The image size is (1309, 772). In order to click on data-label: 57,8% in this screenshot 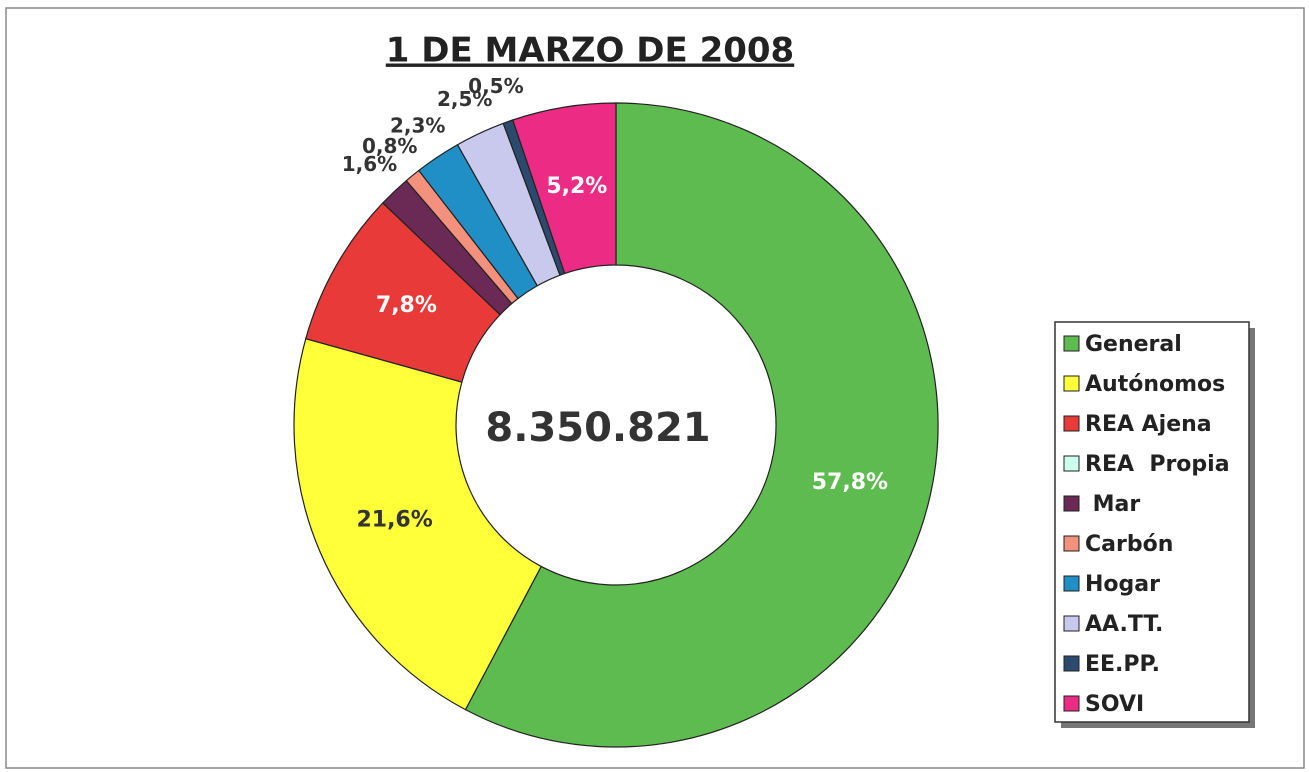, I will do `click(850, 482)`.